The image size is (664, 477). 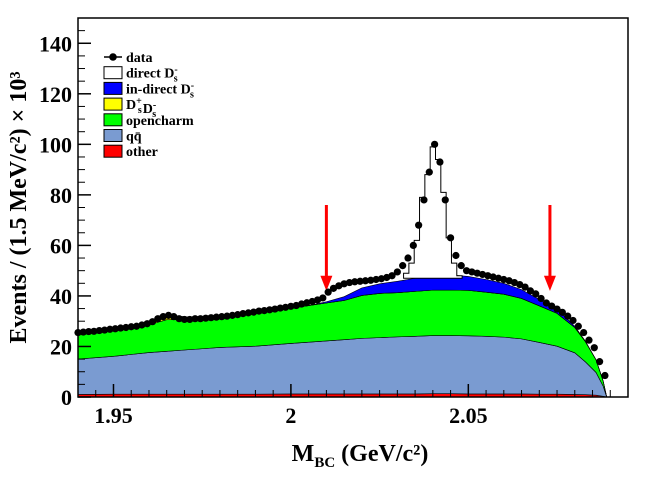 What do you see at coordinates (160, 90) in the screenshot?
I see `legend-label: in-direct D-s` at bounding box center [160, 90].